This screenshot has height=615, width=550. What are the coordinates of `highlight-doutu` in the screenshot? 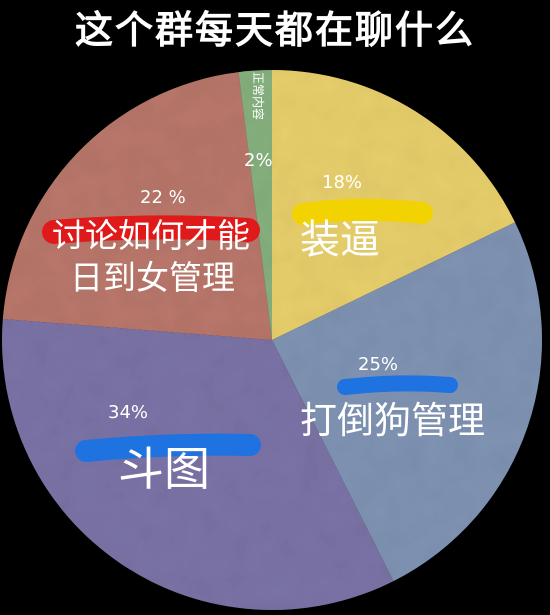 It's located at (168, 447).